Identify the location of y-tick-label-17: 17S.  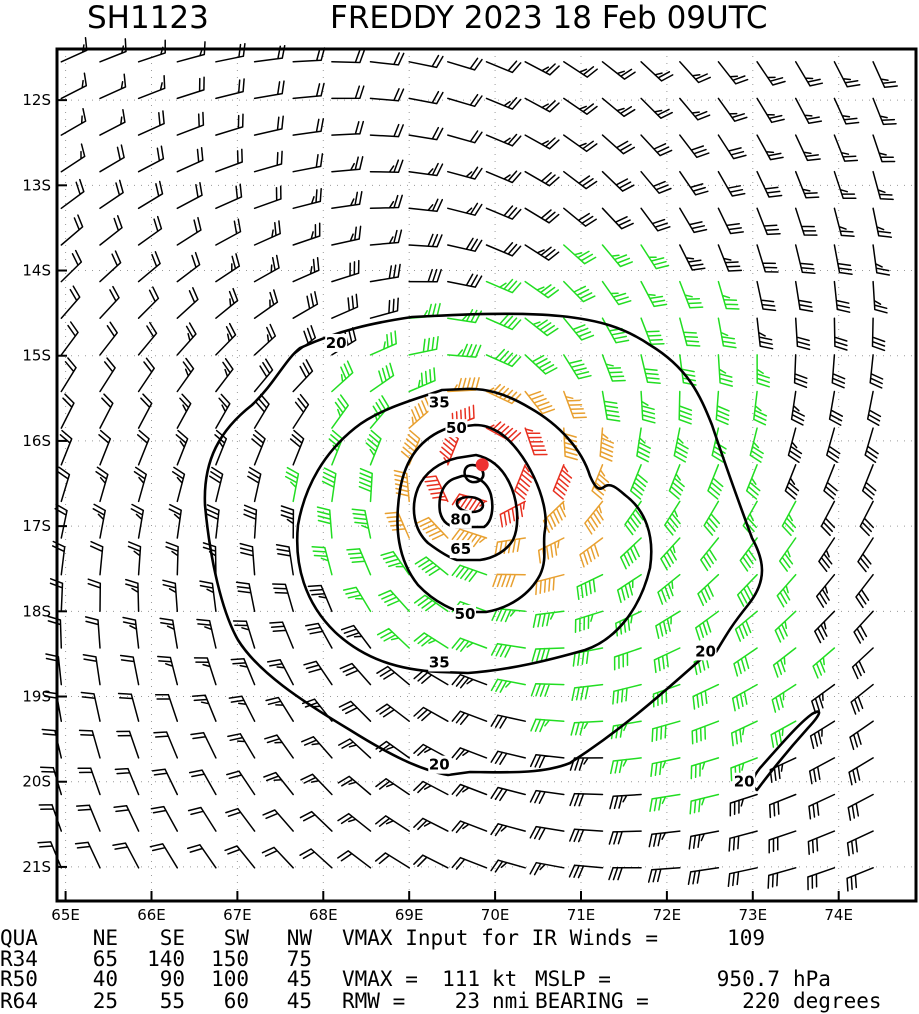
(36, 526).